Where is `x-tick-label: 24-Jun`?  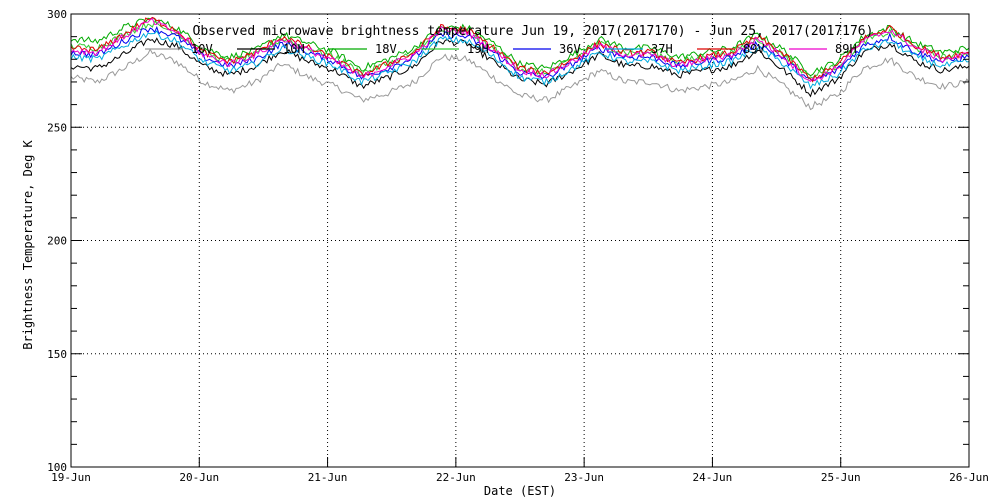 x-tick-label: 24-Jun is located at coordinates (713, 477).